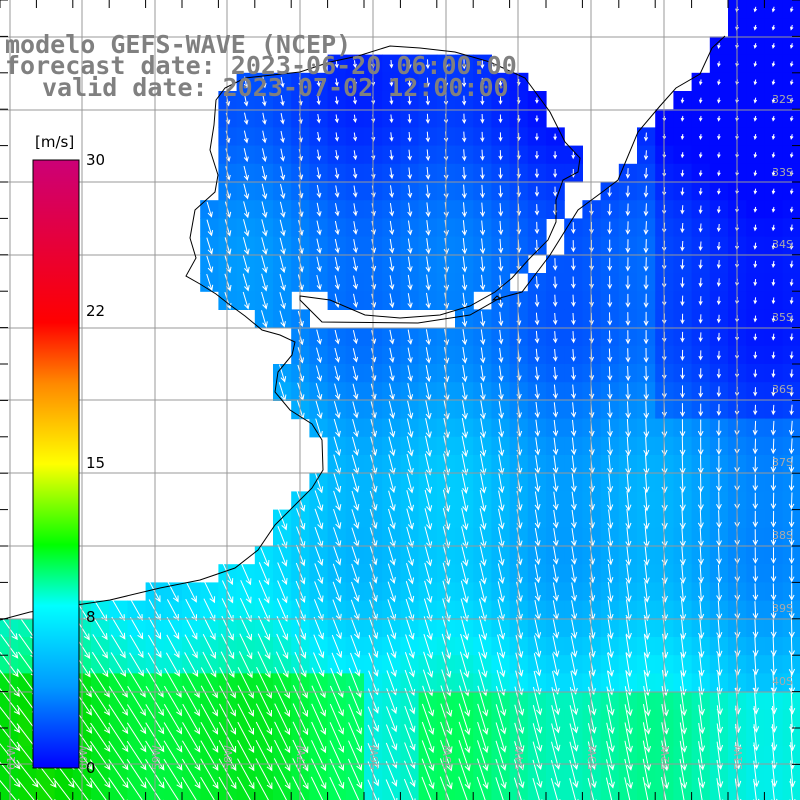 The height and width of the screenshot is (800, 800). I want to click on lon-label: 56W, so click(374, 757).